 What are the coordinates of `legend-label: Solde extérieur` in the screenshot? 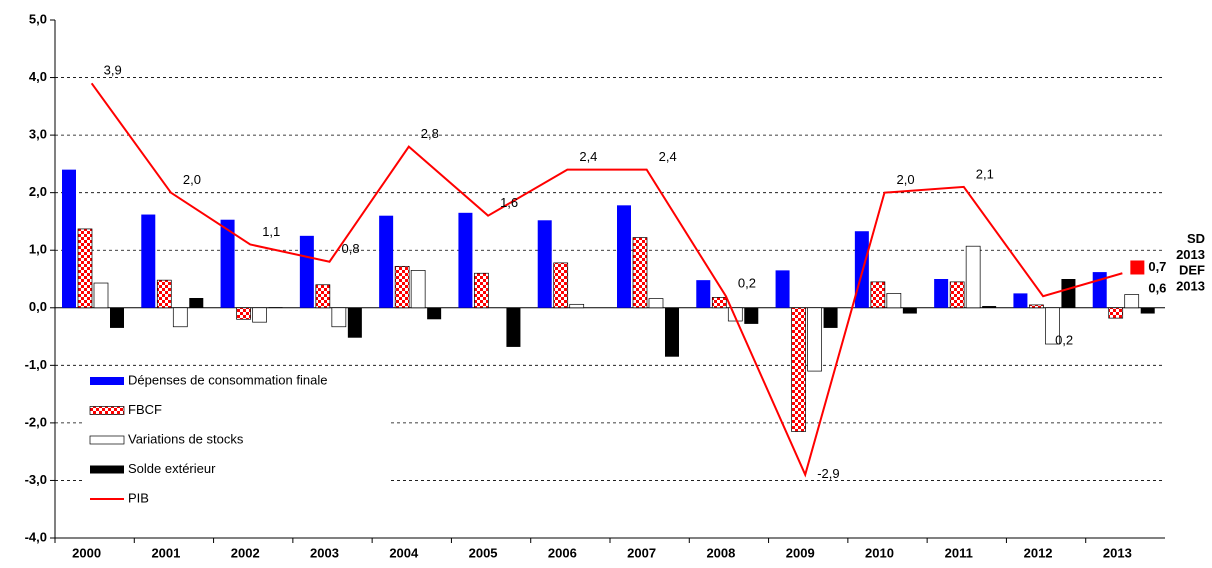 It's located at (172, 468).